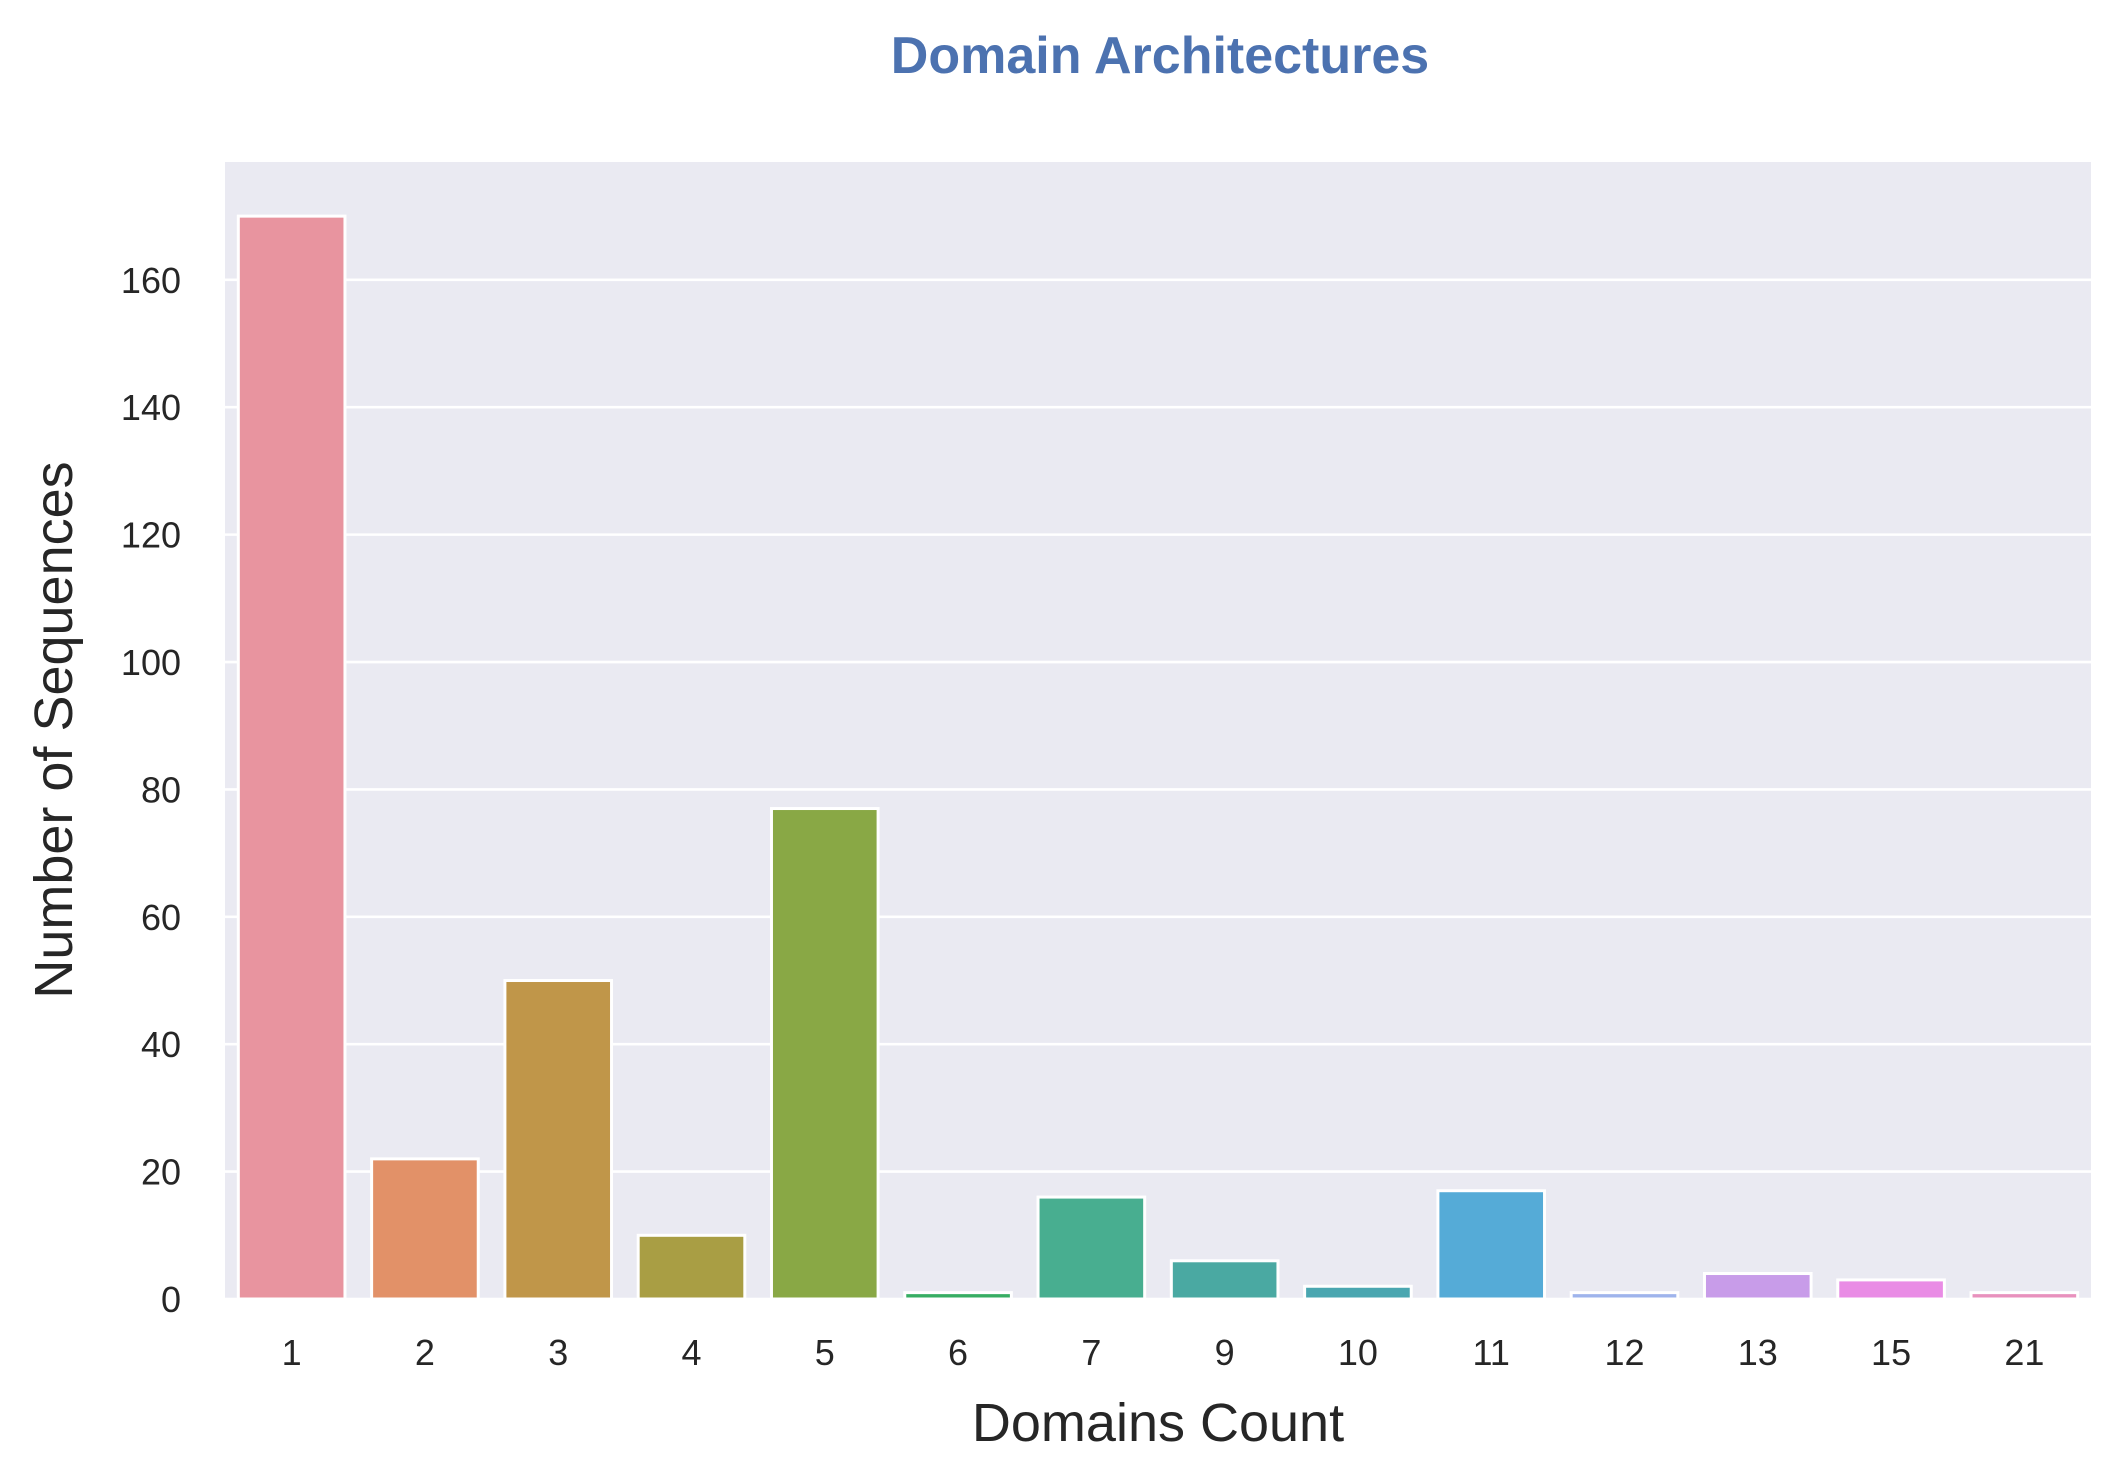  Describe the element at coordinates (1491, 1352) in the screenshot. I see `x-tick-label: 11` at that location.